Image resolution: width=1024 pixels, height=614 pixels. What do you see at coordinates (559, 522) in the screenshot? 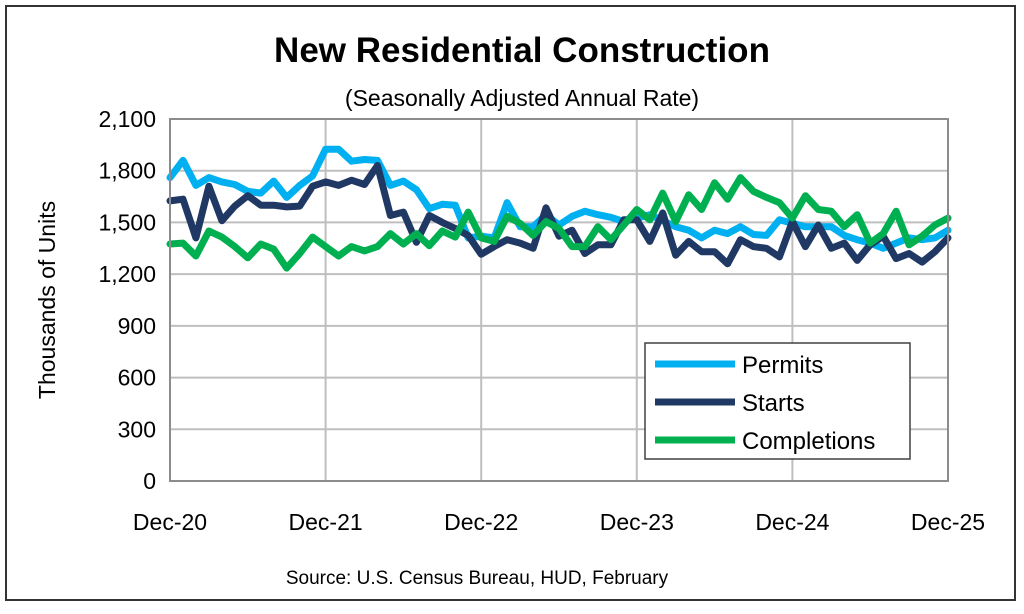
I see `x-tick-labels: Dec-20 Dec-21 Dec-22 Dec-23 Dec-24 Dec-25` at bounding box center [559, 522].